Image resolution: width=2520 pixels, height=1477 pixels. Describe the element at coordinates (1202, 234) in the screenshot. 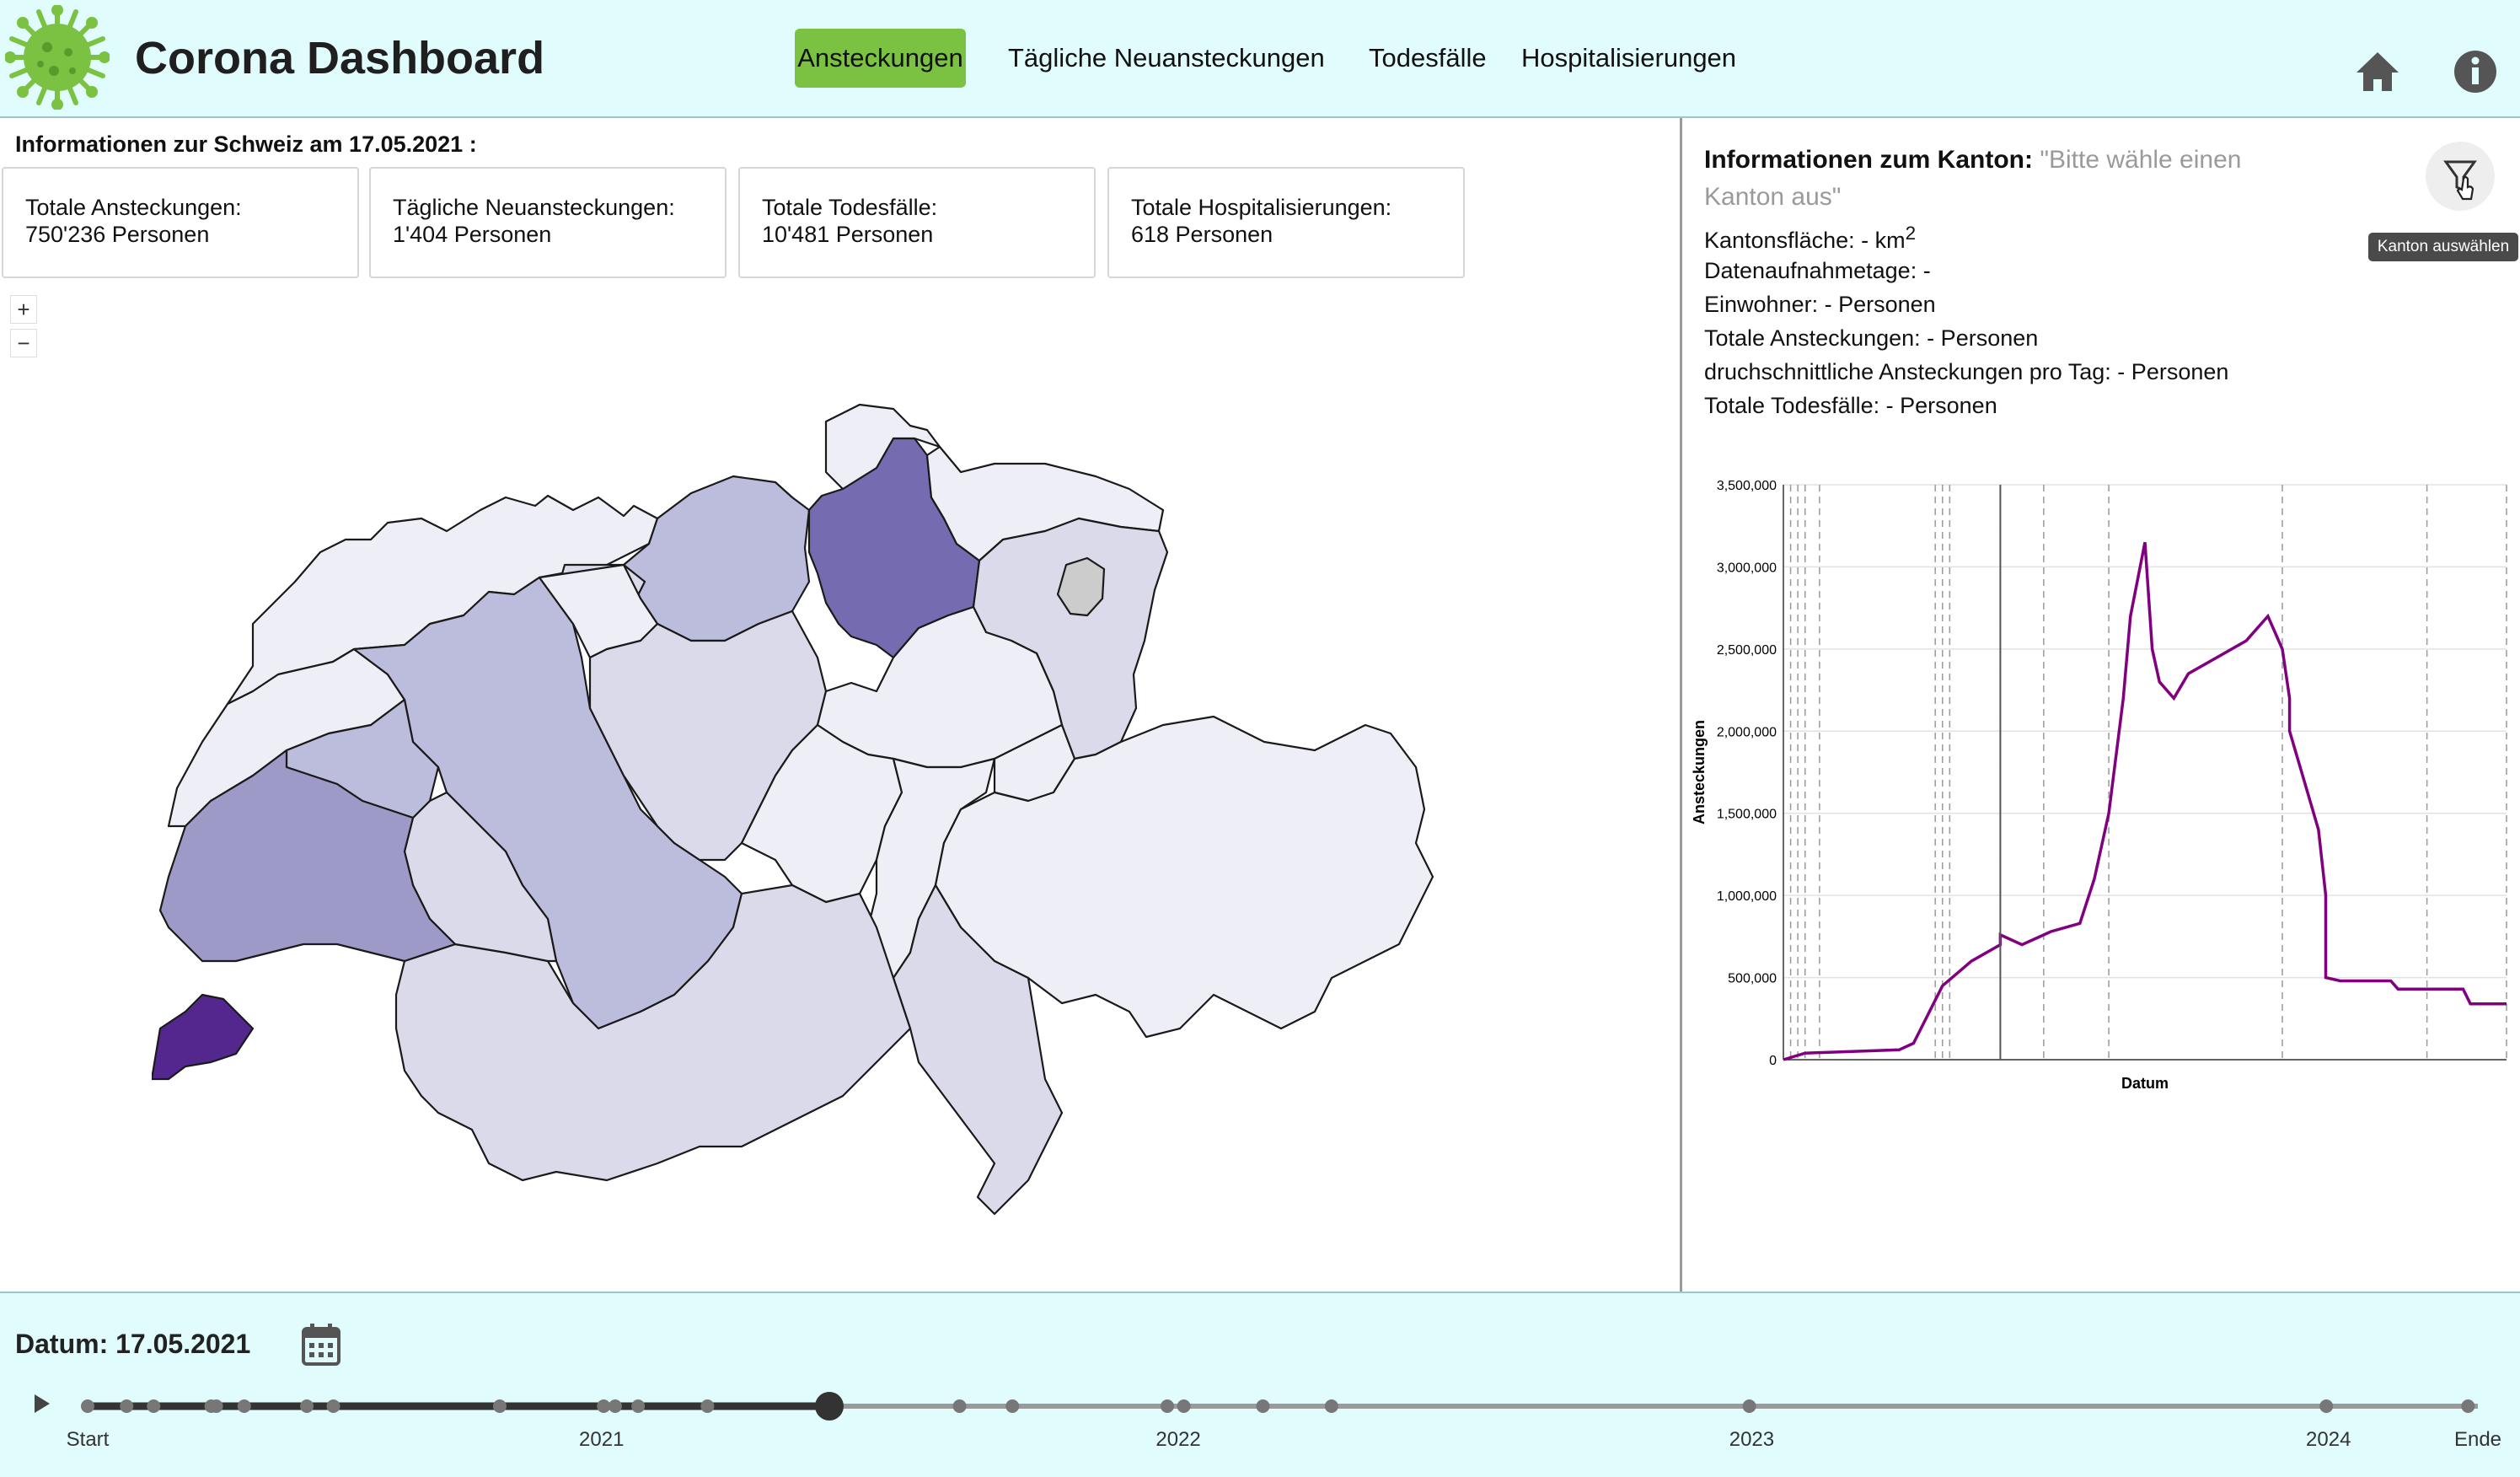

I see `stat-value: 618 Personen` at that location.